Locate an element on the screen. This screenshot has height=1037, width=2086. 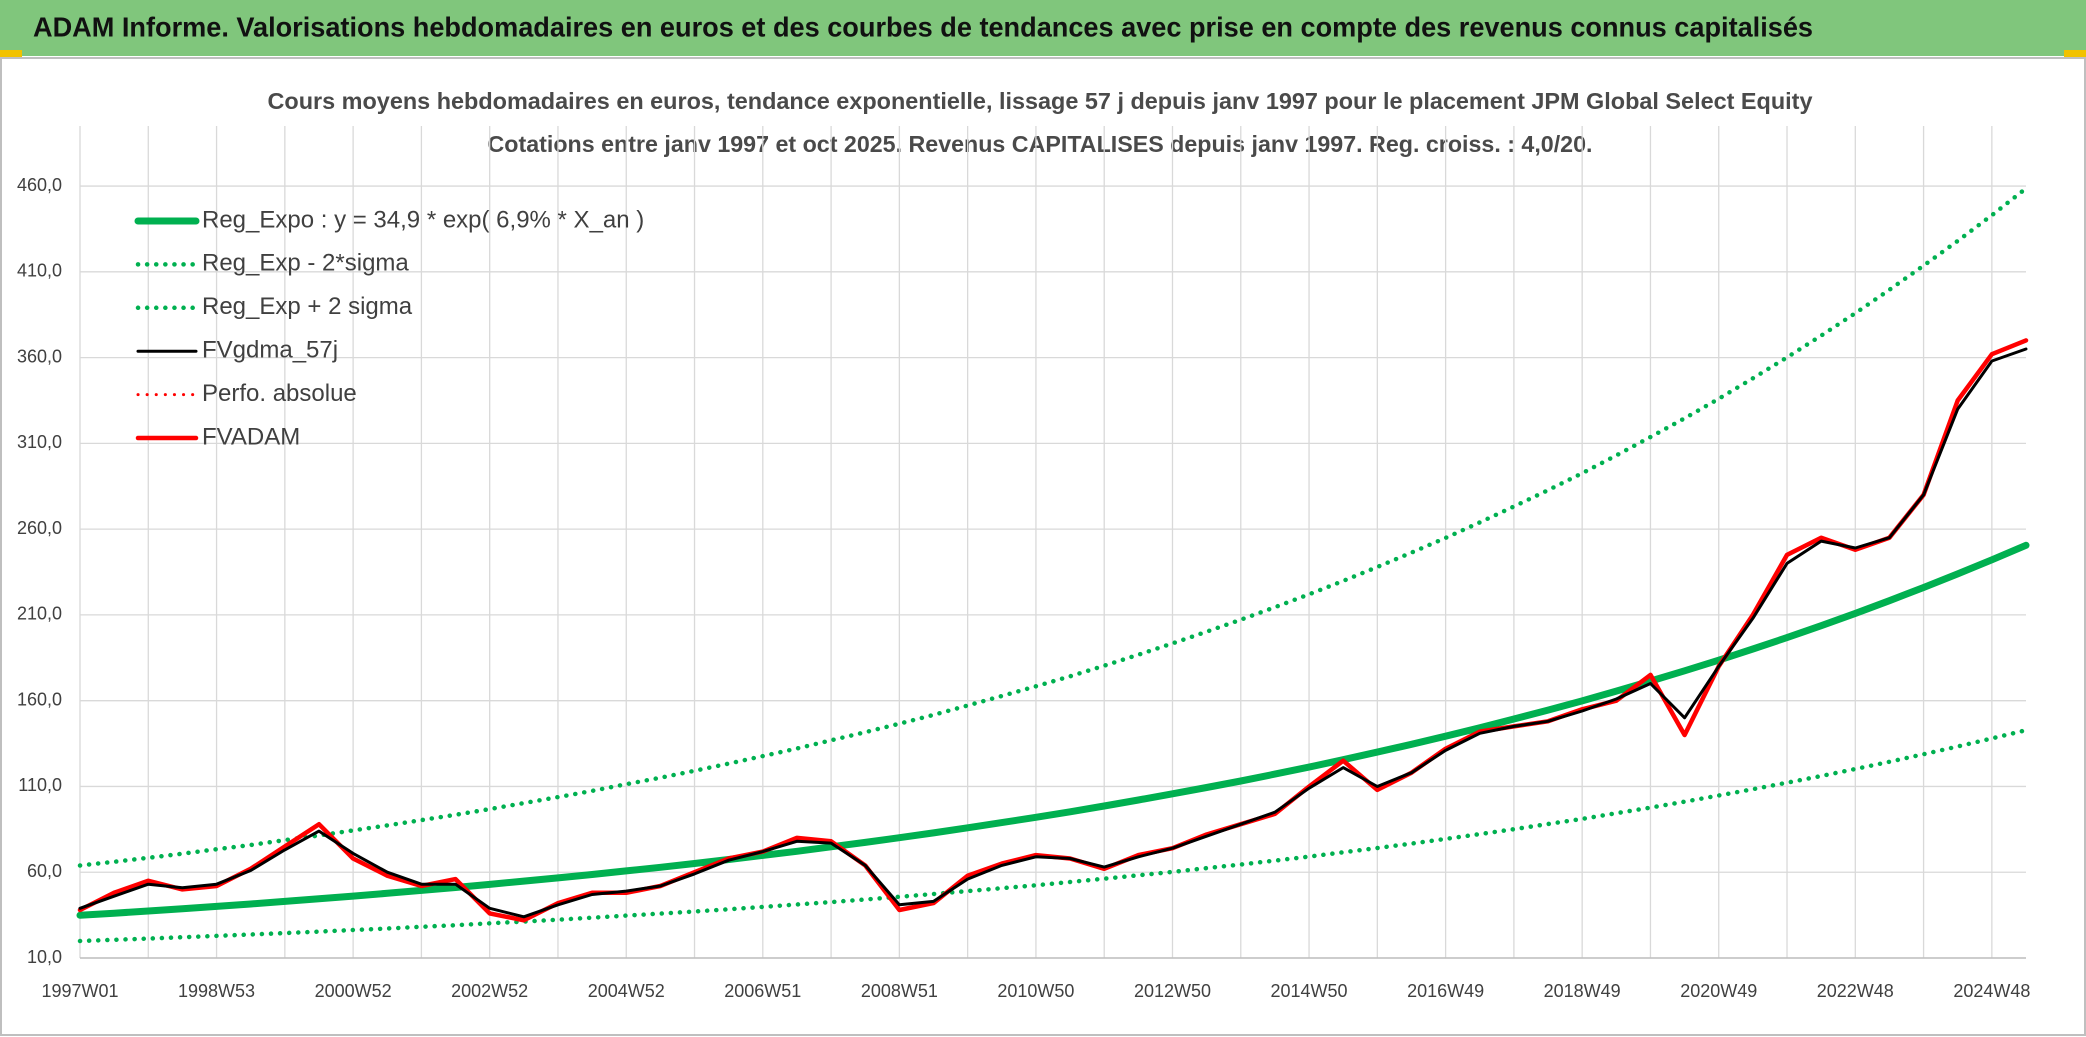
x-tick-label: 2010W50 is located at coordinates (1035, 991).